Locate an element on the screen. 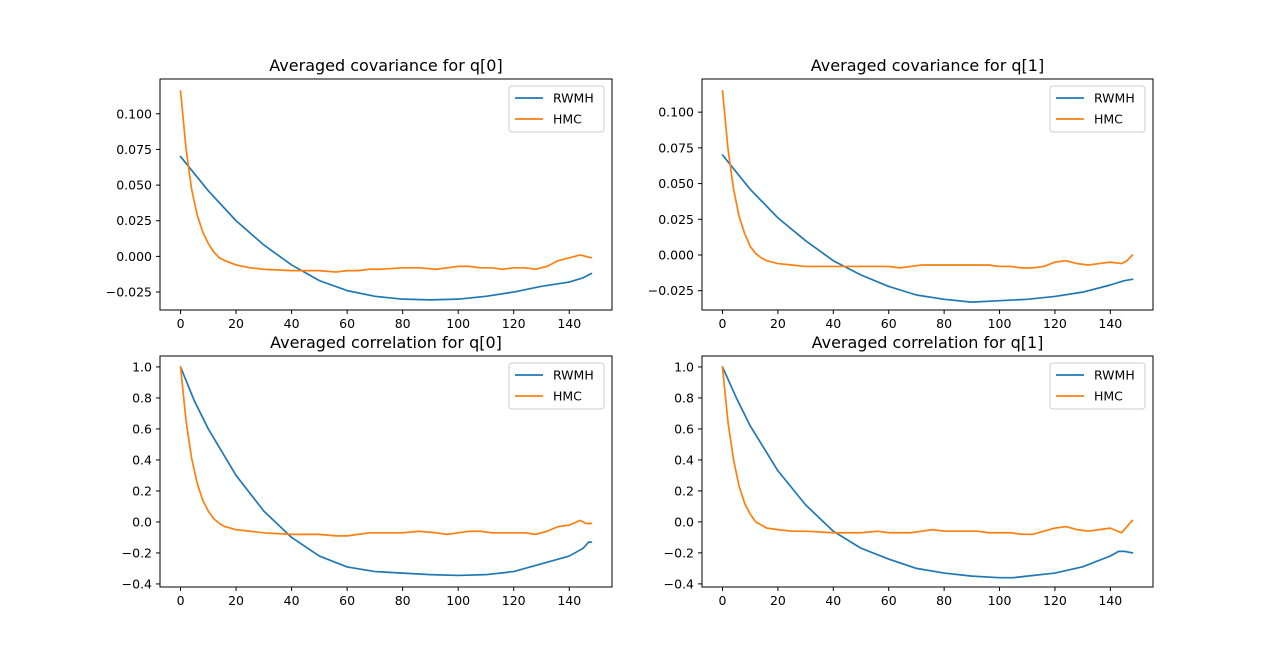 This screenshot has width=1280, height=660. chart-title: Averaged correlation for q[0] is located at coordinates (386, 342).